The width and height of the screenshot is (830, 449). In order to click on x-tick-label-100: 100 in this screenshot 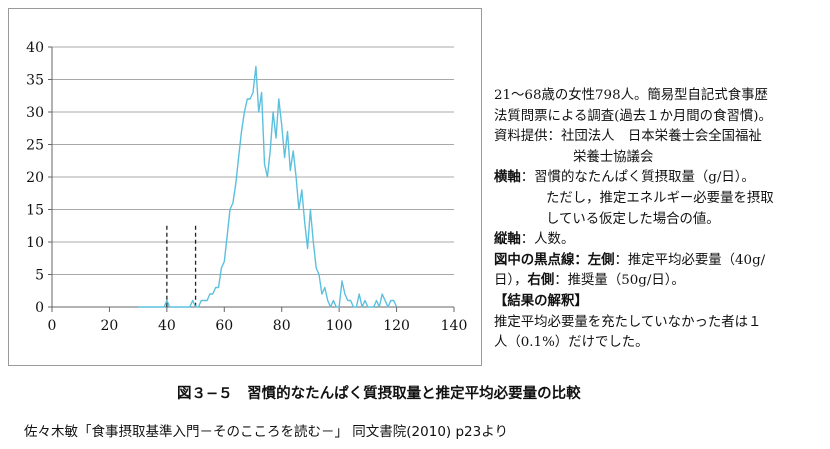, I will do `click(339, 326)`.